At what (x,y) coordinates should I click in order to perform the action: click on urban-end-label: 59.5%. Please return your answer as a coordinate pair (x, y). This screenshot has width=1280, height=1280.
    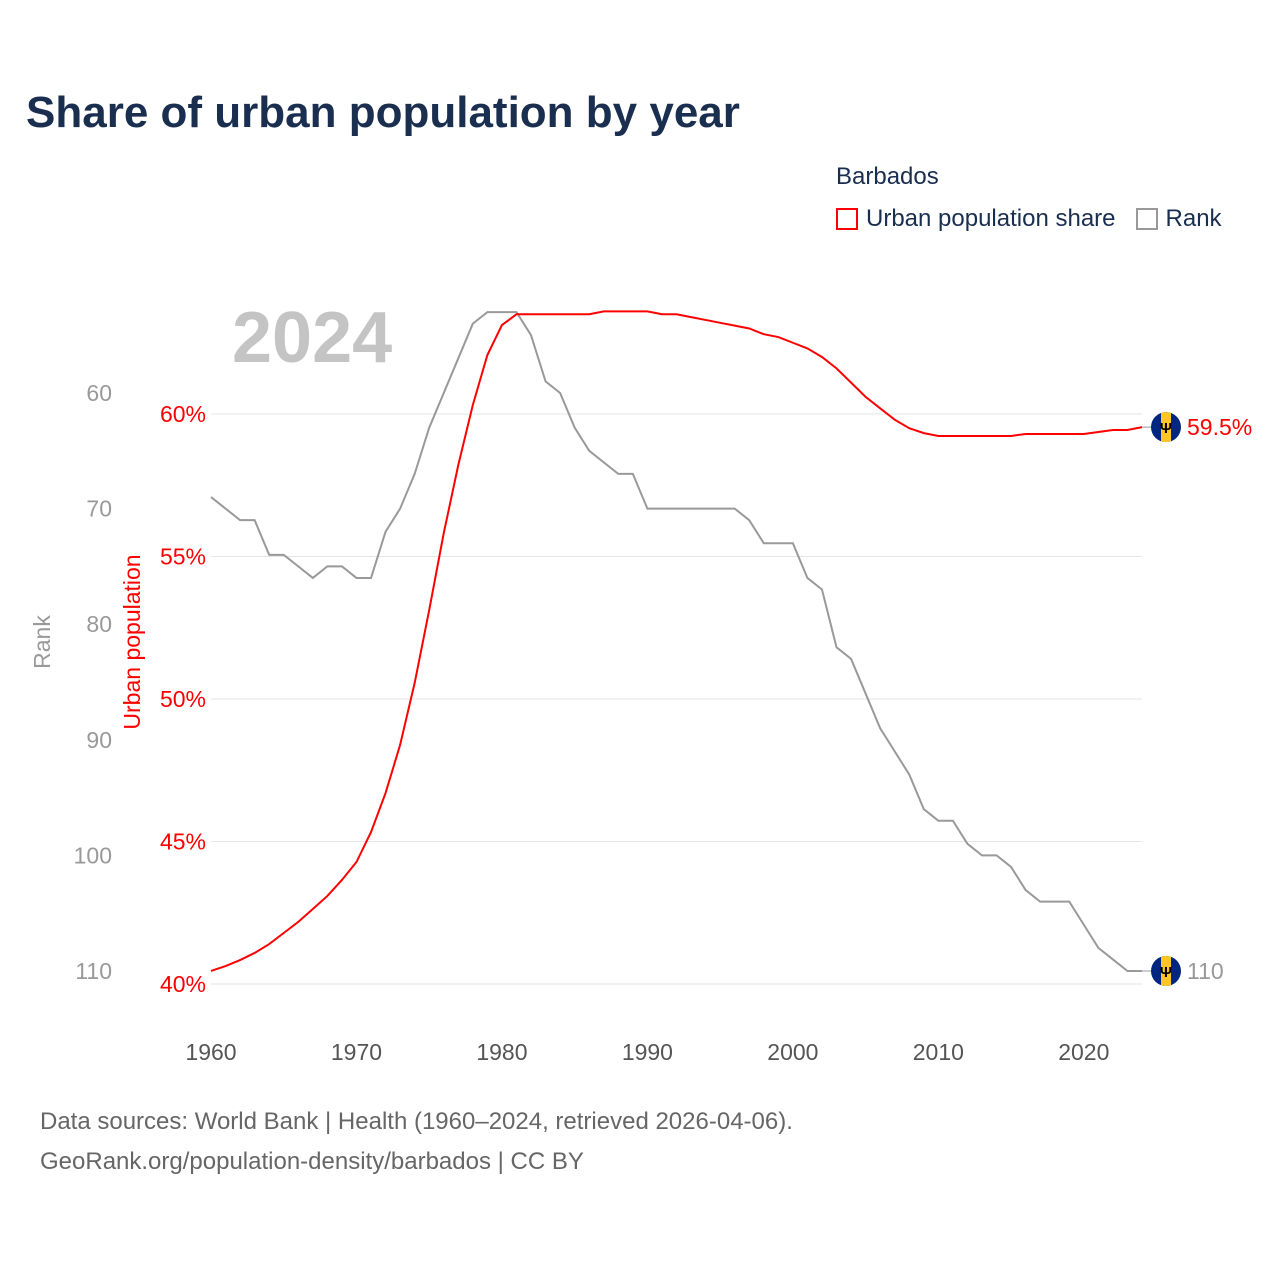
    Looking at the image, I should click on (1219, 427).